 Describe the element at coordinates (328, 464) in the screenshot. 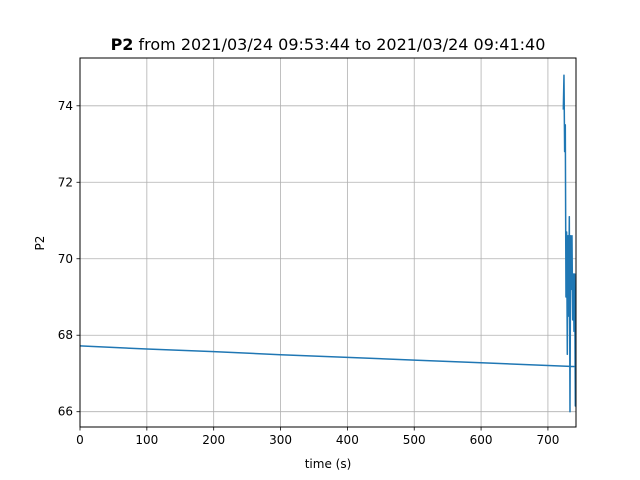

I see `x-axis-label: time (s)` at that location.